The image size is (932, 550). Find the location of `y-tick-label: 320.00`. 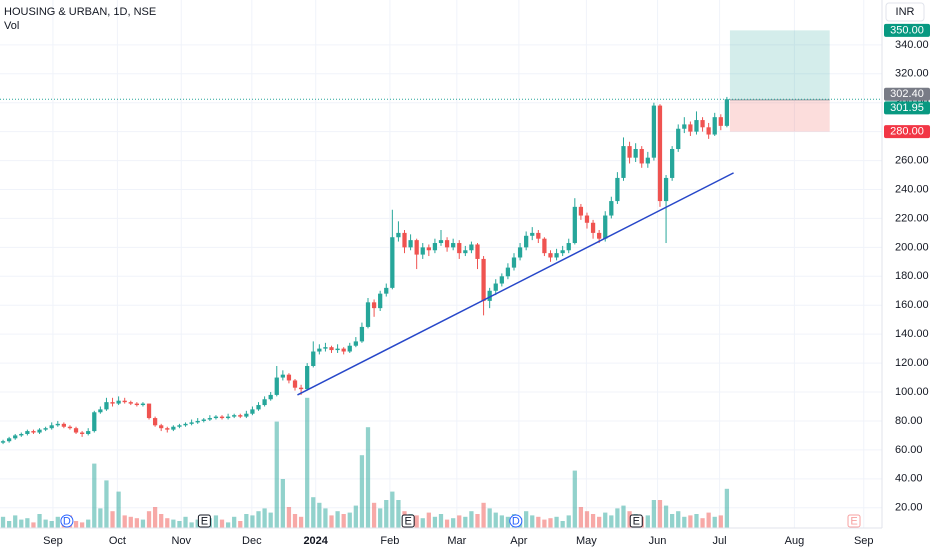

y-tick-label: 320.00 is located at coordinates (912, 74).